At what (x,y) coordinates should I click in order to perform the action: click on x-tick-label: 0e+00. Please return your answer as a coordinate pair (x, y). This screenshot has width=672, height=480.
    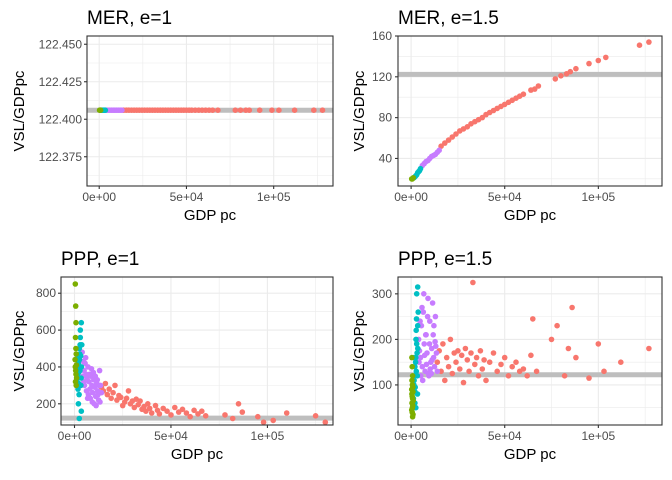
    Looking at the image, I should click on (411, 197).